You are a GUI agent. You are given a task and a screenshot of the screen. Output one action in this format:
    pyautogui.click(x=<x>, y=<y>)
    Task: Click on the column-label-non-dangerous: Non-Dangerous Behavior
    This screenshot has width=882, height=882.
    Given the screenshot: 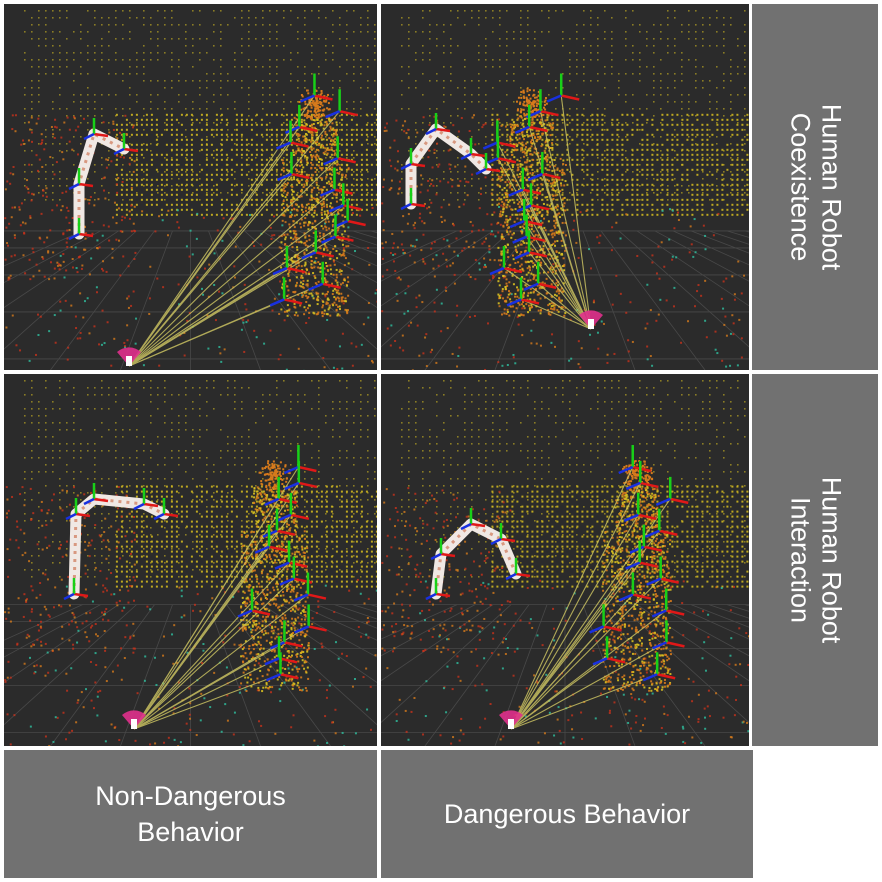 What is the action you would take?
    pyautogui.click(x=190, y=814)
    